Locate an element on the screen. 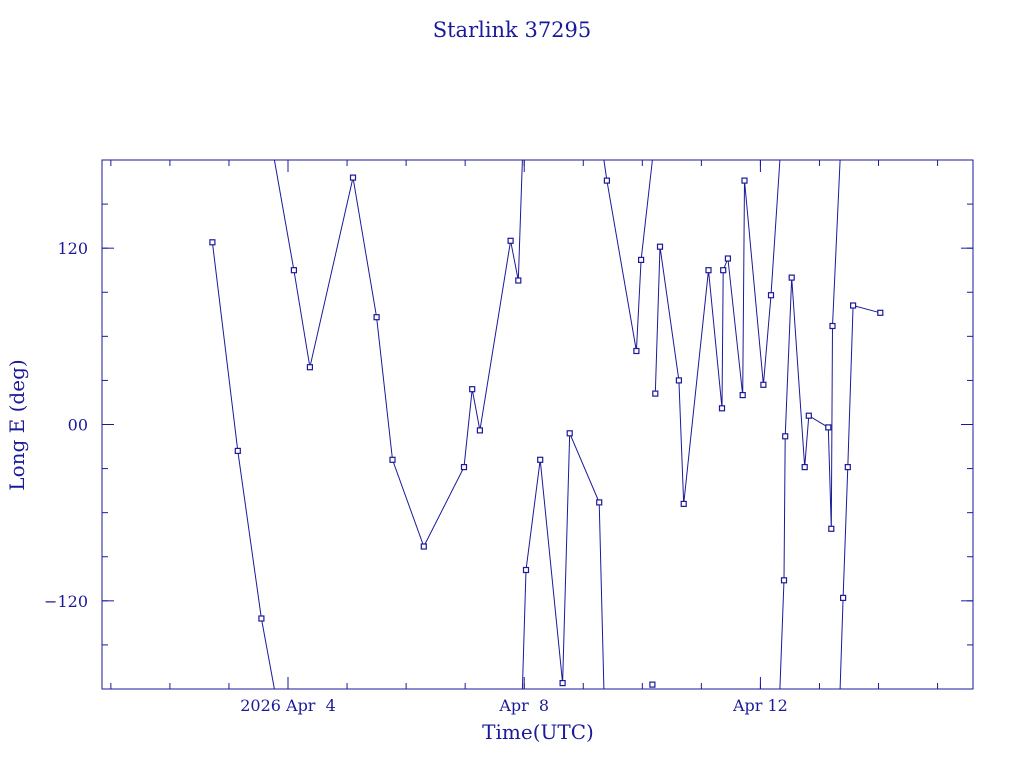 The width and height of the screenshot is (1024, 768). x-tick-label: 2026 Apr 4 is located at coordinates (288, 705).